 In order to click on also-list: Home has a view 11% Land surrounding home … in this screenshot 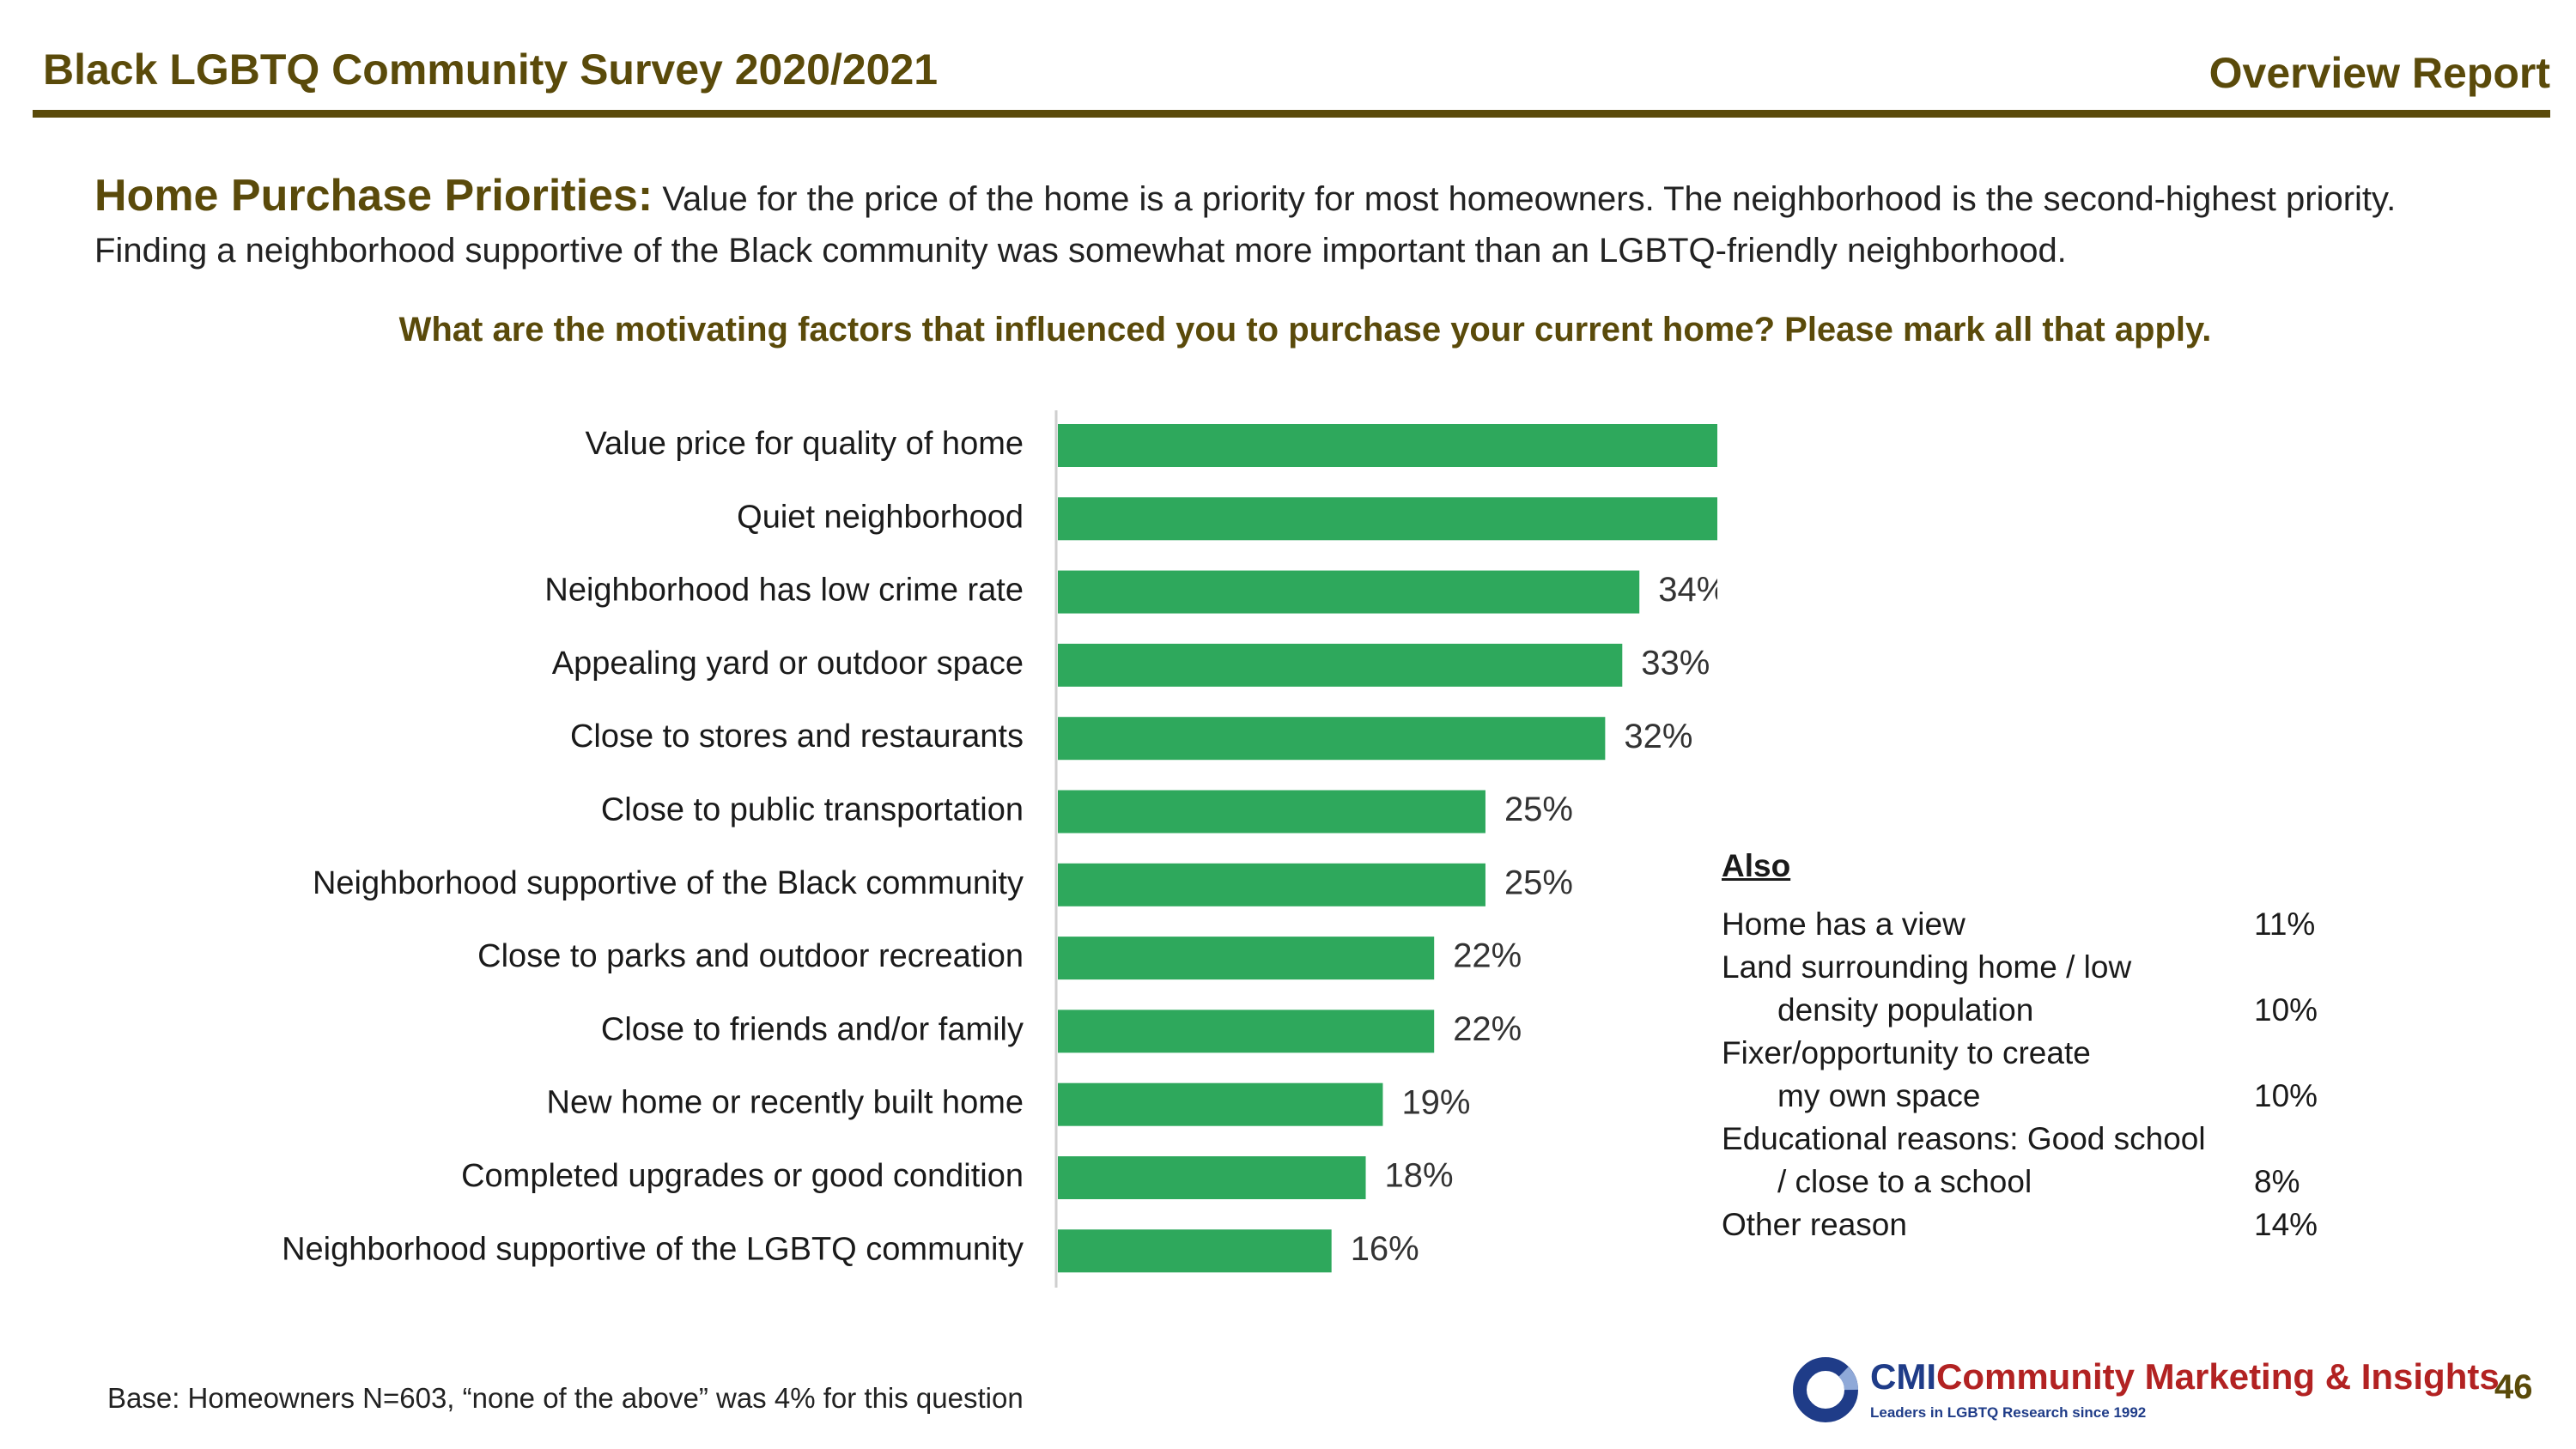, I will do `click(2023, 1074)`.